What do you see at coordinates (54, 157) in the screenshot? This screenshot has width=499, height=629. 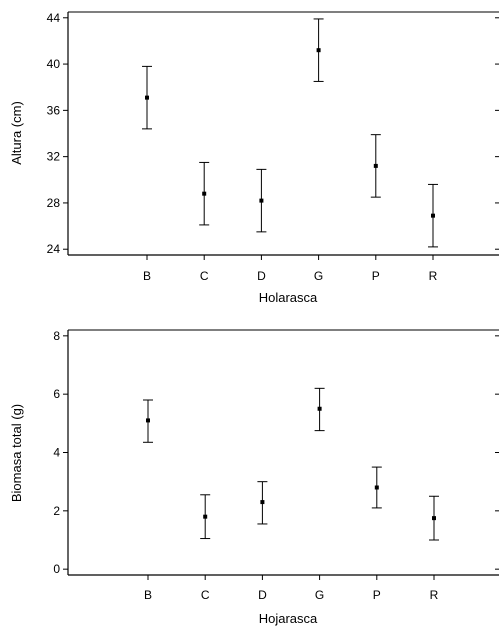 I see `y-tick-label: 32` at bounding box center [54, 157].